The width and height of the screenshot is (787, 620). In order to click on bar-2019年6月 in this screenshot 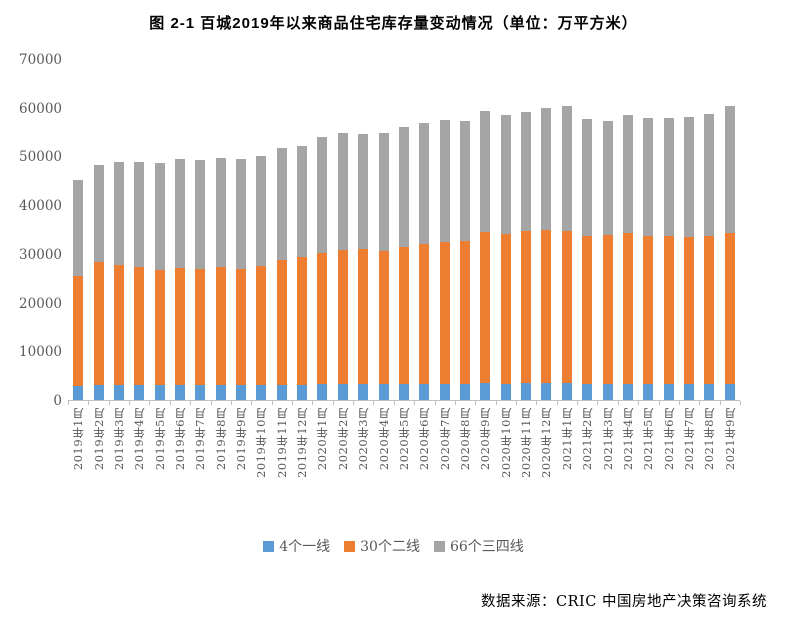, I will do `click(180, 230)`.